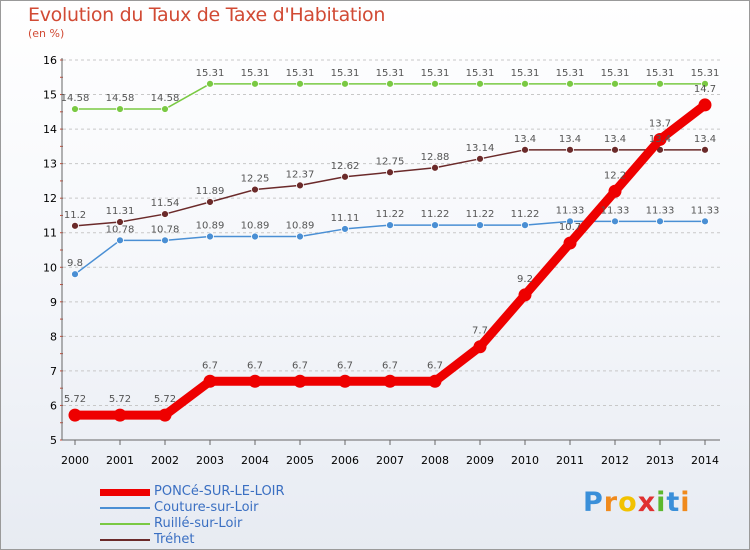  I want to click on x-tick-label: 2006, so click(345, 460).